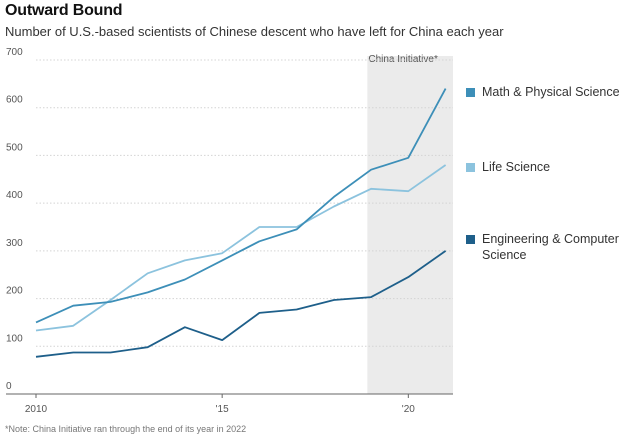  What do you see at coordinates (559, 92) in the screenshot?
I see `legend-label-math-physical: Math & Physical Science` at bounding box center [559, 92].